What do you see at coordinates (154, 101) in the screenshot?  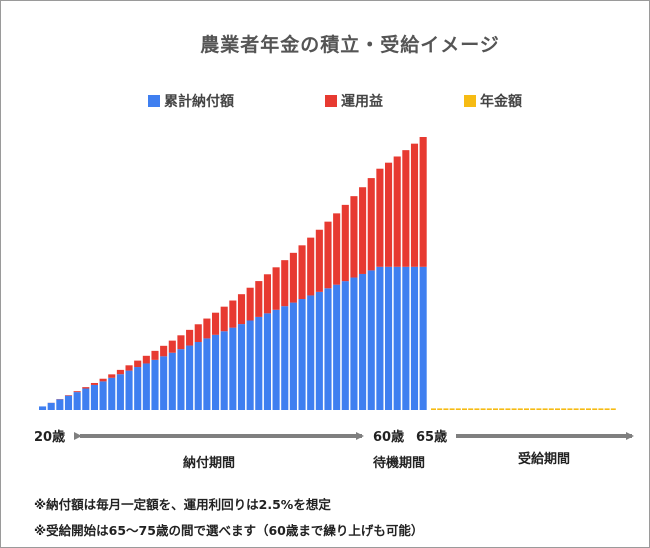 I see `legend-swatch-contributions` at bounding box center [154, 101].